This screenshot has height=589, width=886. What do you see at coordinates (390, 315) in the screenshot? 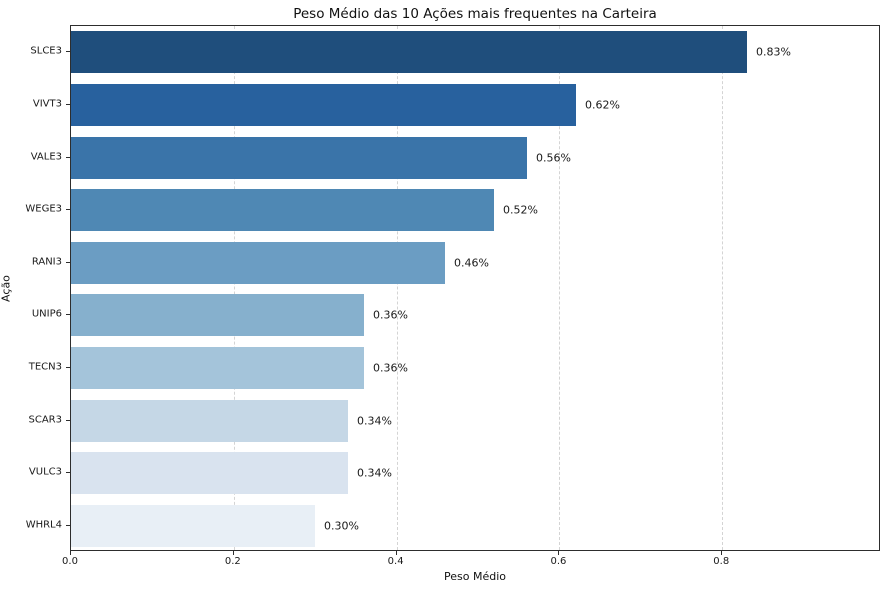
I see `value-label-unip6: 0.36%` at bounding box center [390, 315].